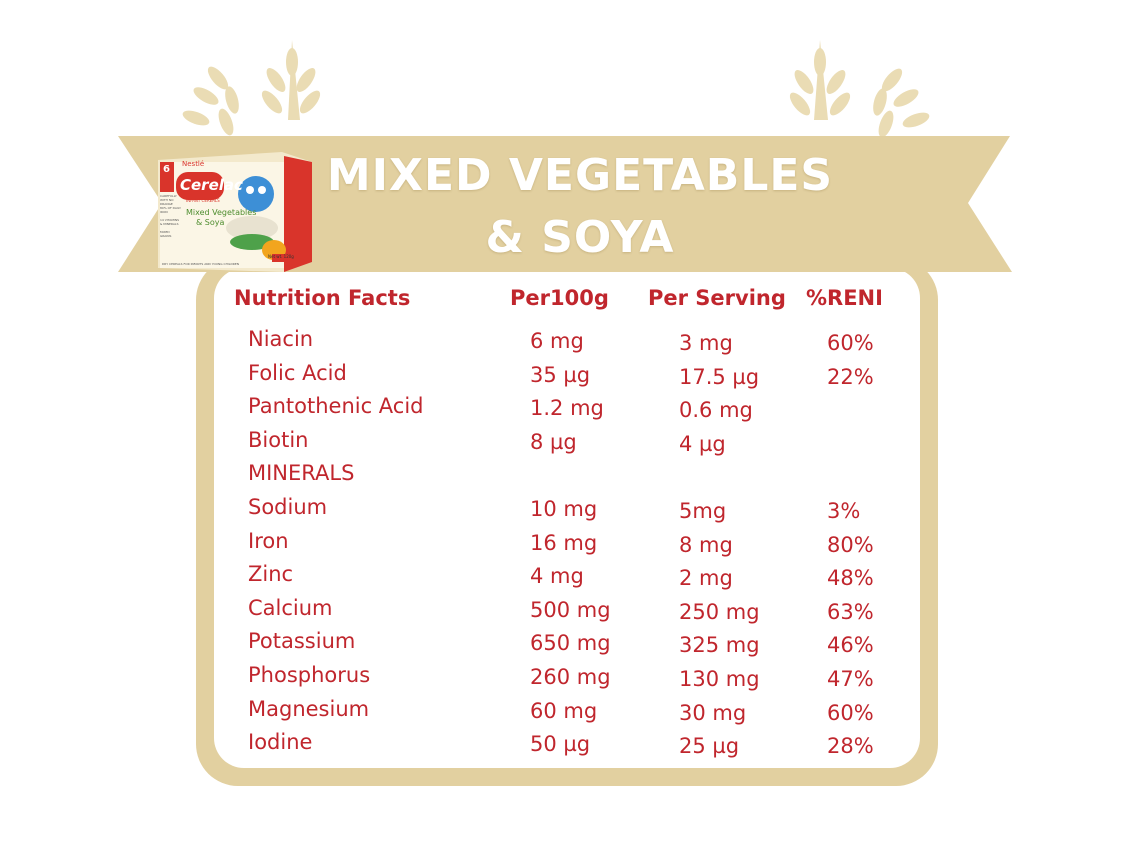 The image size is (1134, 850). I want to click on reni-value: 22%, so click(850, 376).